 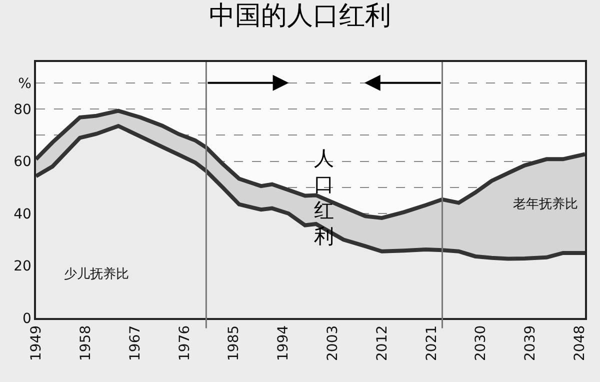 I want to click on x-tick-label: 1958, so click(x=86, y=343).